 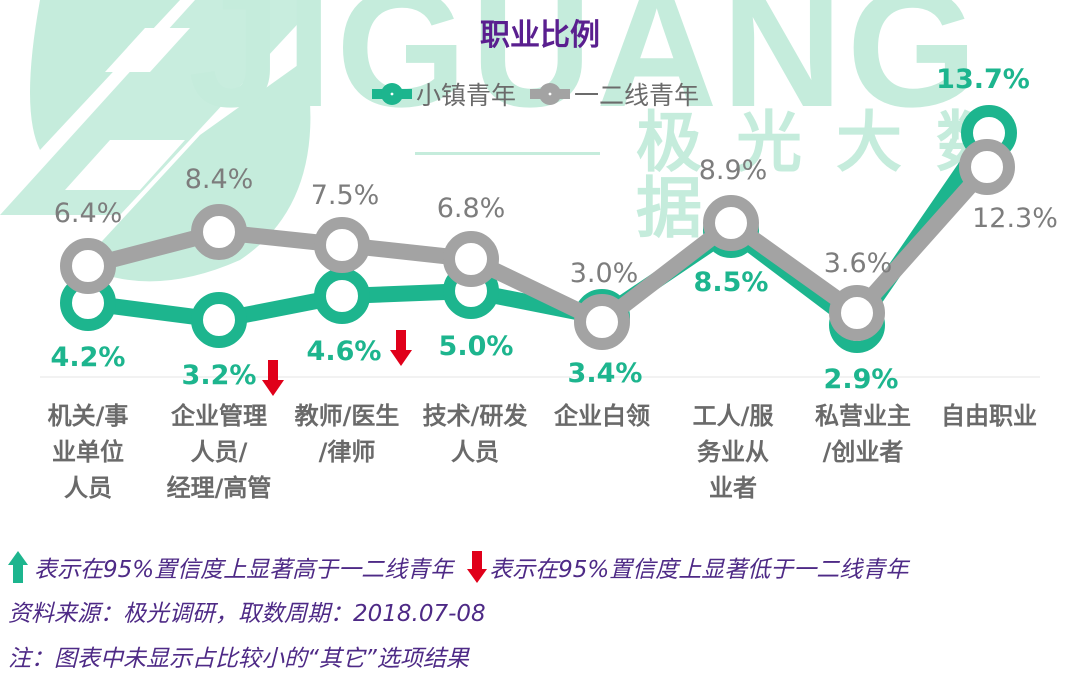 What do you see at coordinates (733, 170) in the screenshot?
I see `value-label-tier12: 8.9%` at bounding box center [733, 170].